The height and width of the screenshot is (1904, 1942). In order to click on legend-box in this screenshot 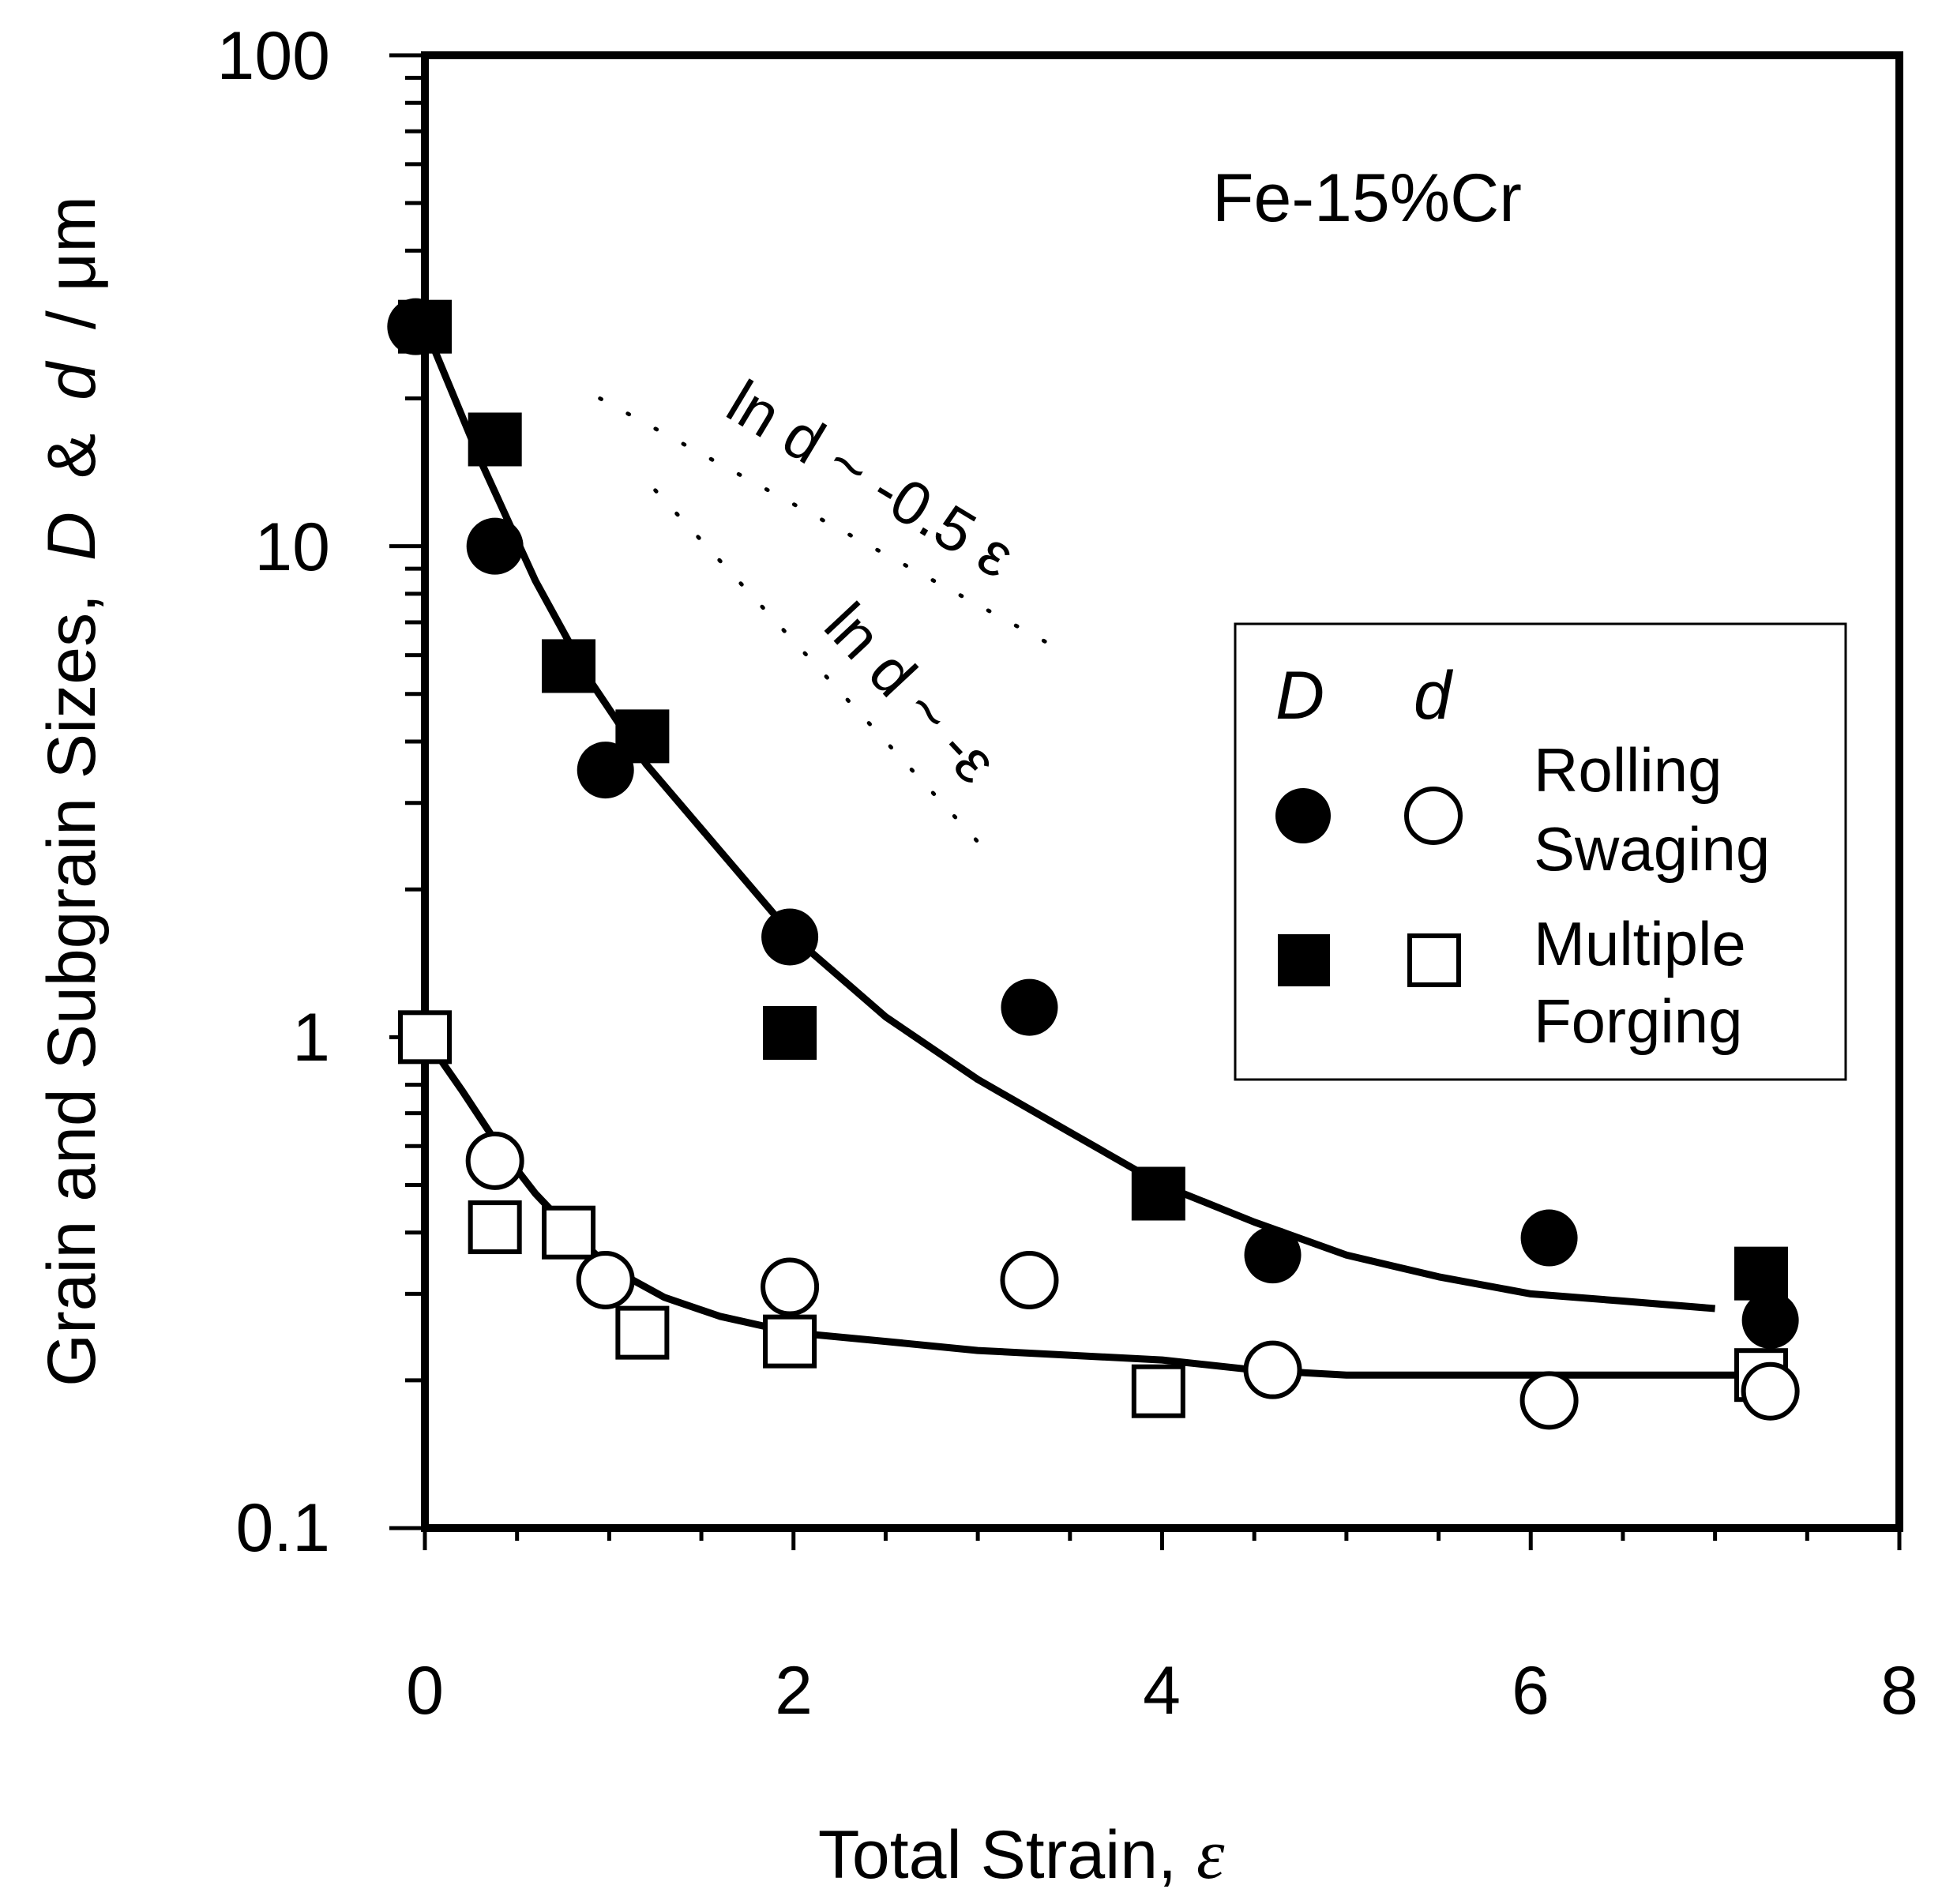, I will do `click(1540, 851)`.